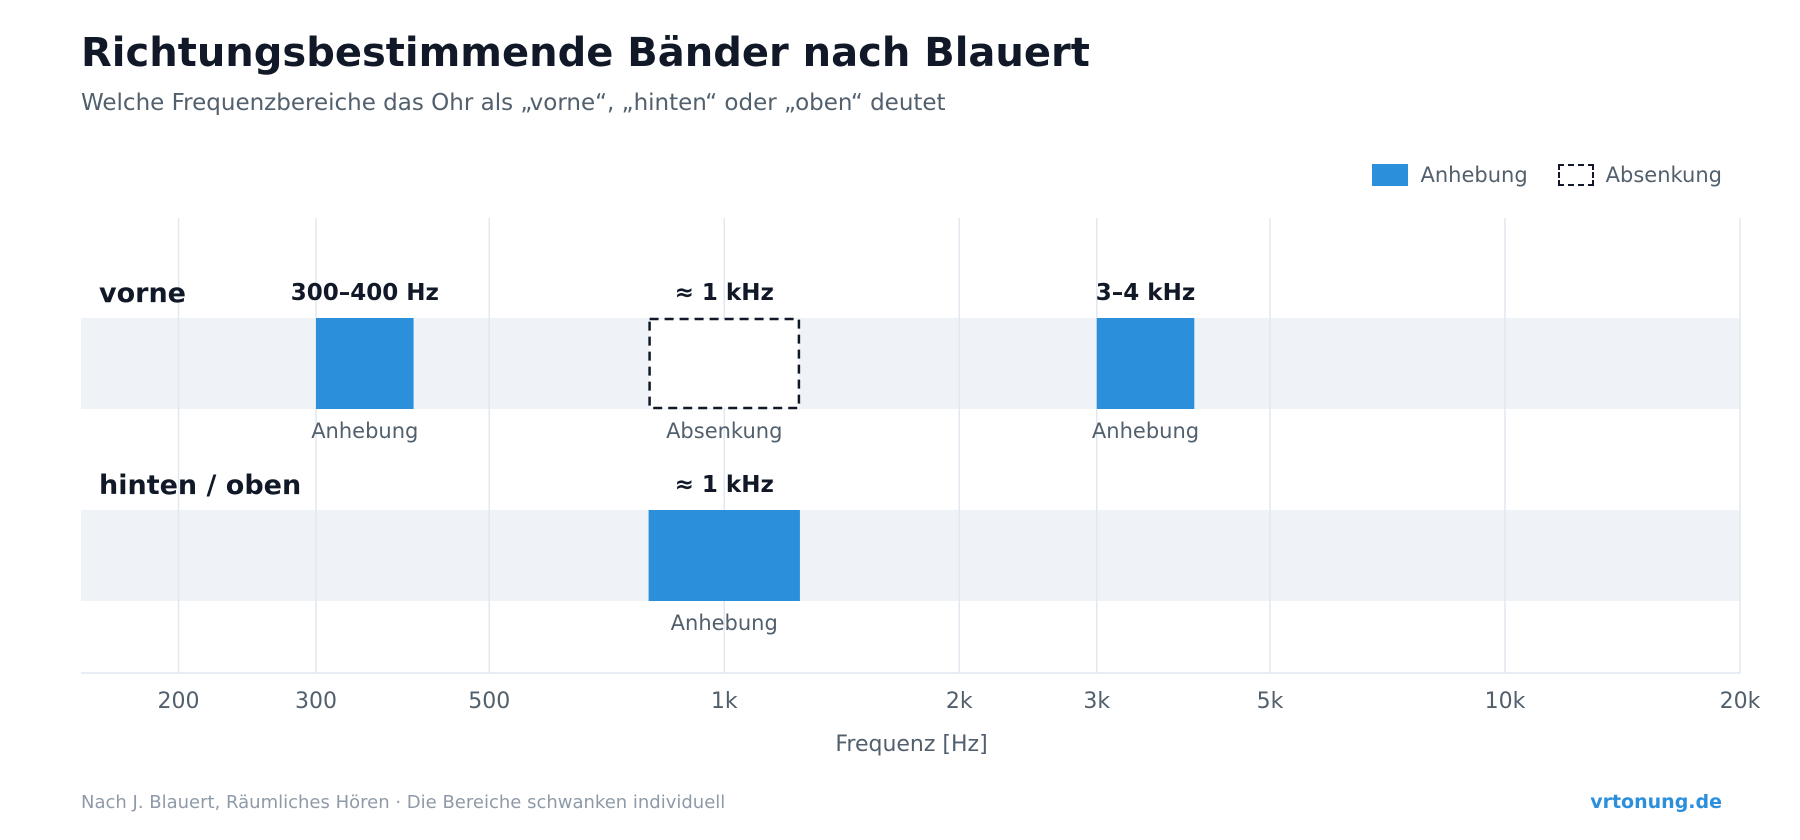 This screenshot has height=840, width=1800. What do you see at coordinates (200, 485) in the screenshot?
I see `row-label: hinten / oben` at bounding box center [200, 485].